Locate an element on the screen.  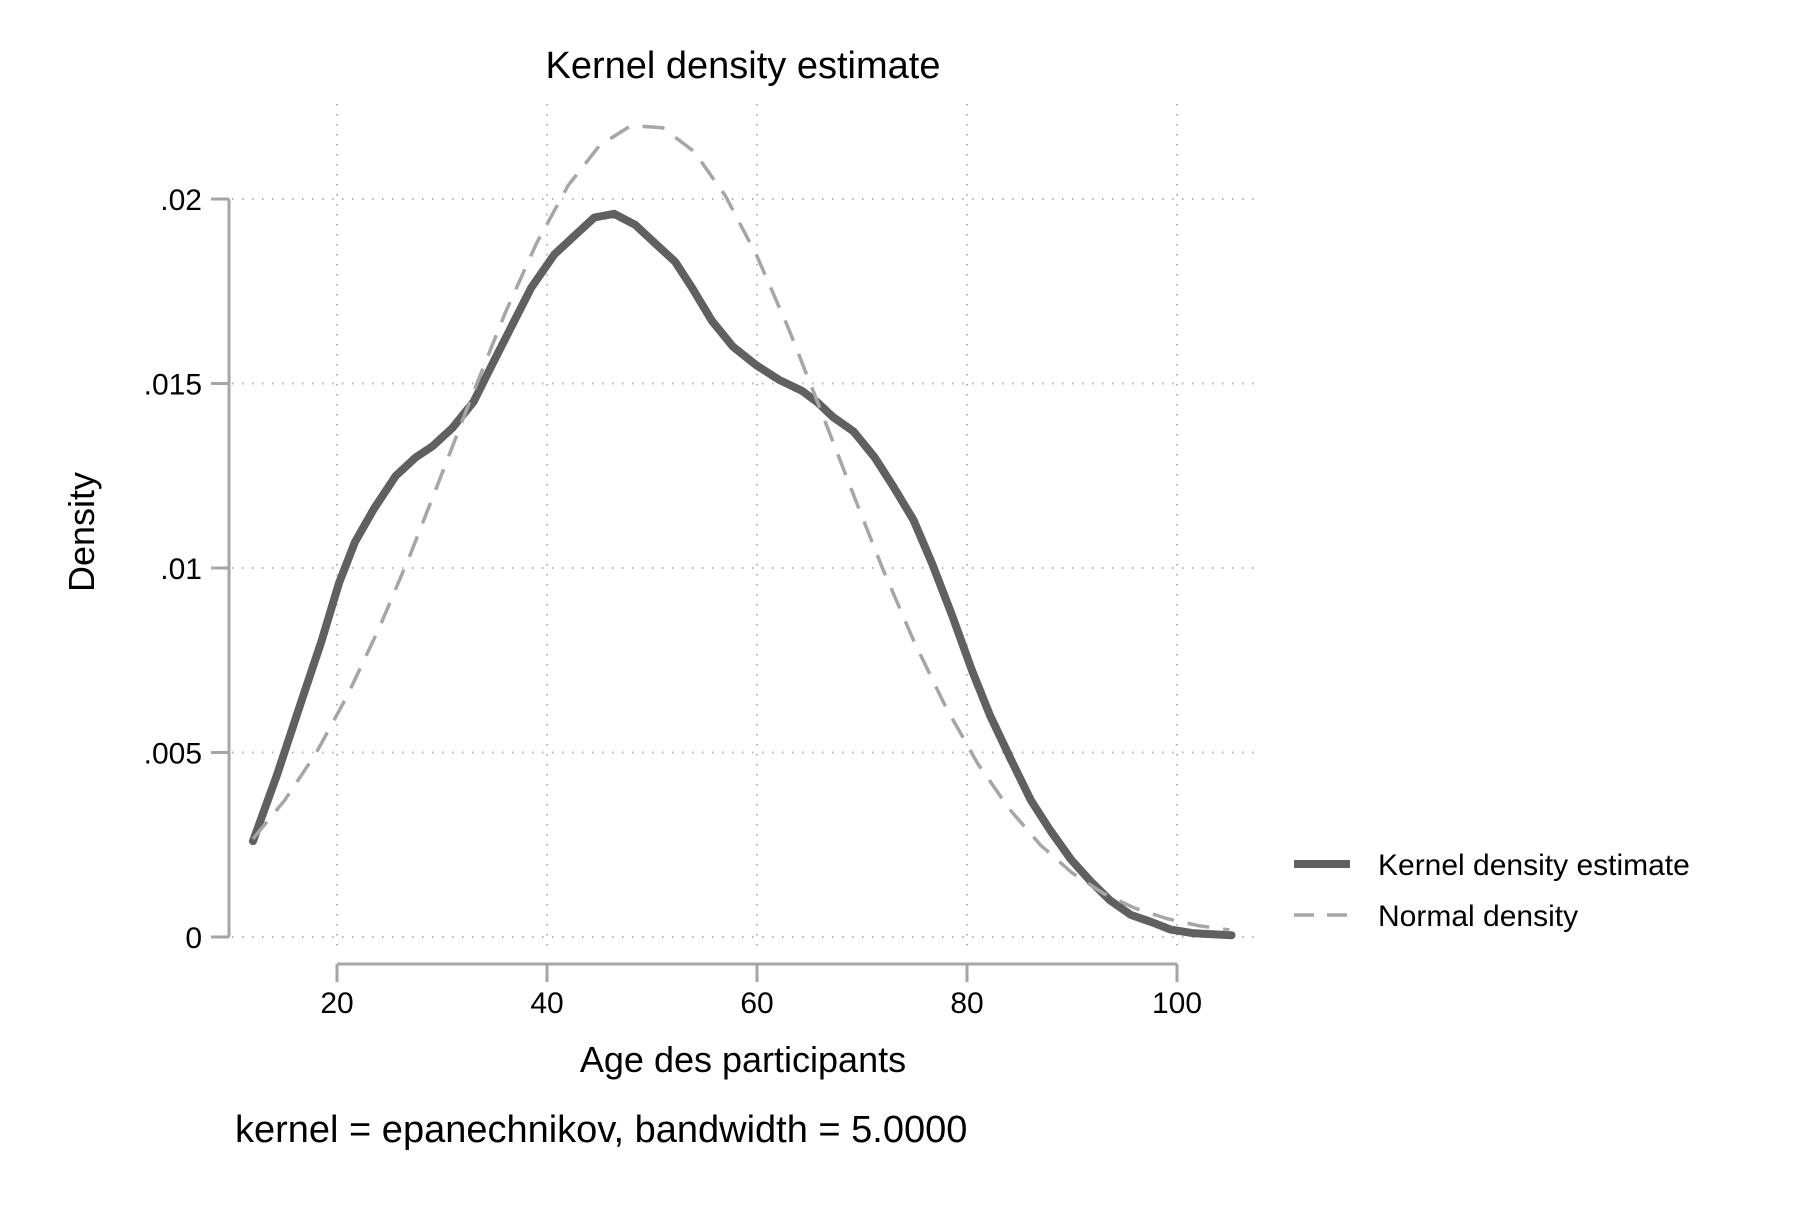
x-tick-label: 80 is located at coordinates (966, 1003).